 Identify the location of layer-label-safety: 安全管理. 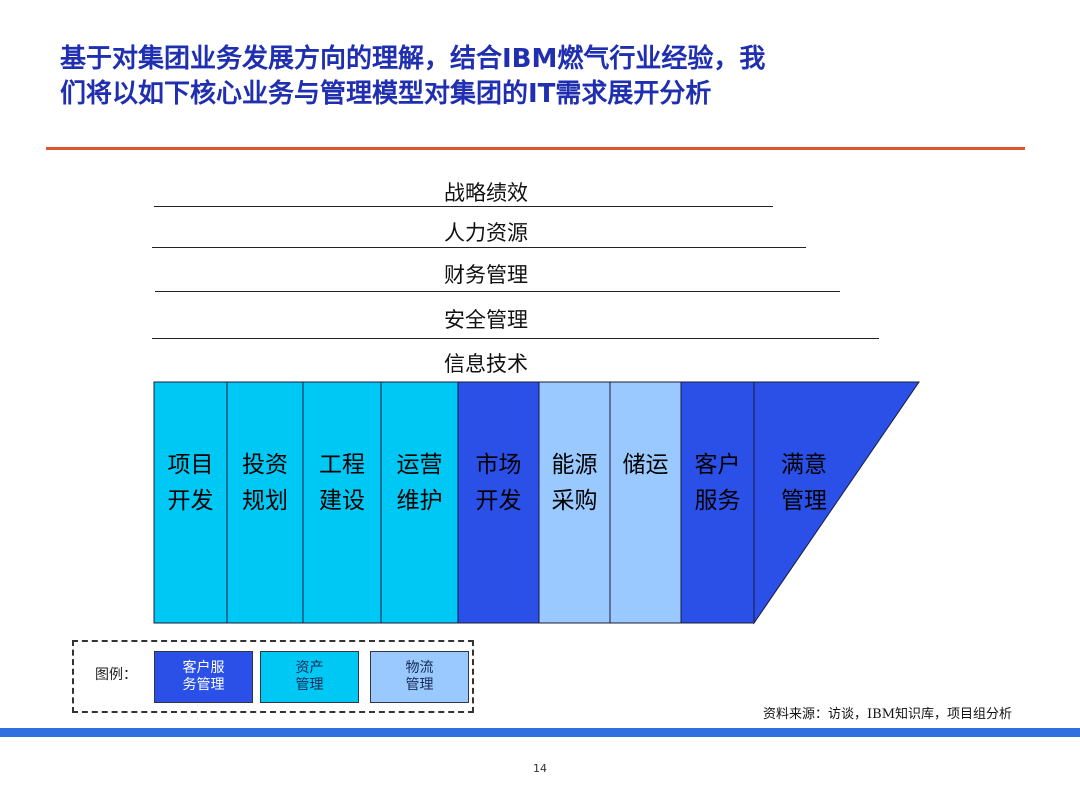
(486, 320).